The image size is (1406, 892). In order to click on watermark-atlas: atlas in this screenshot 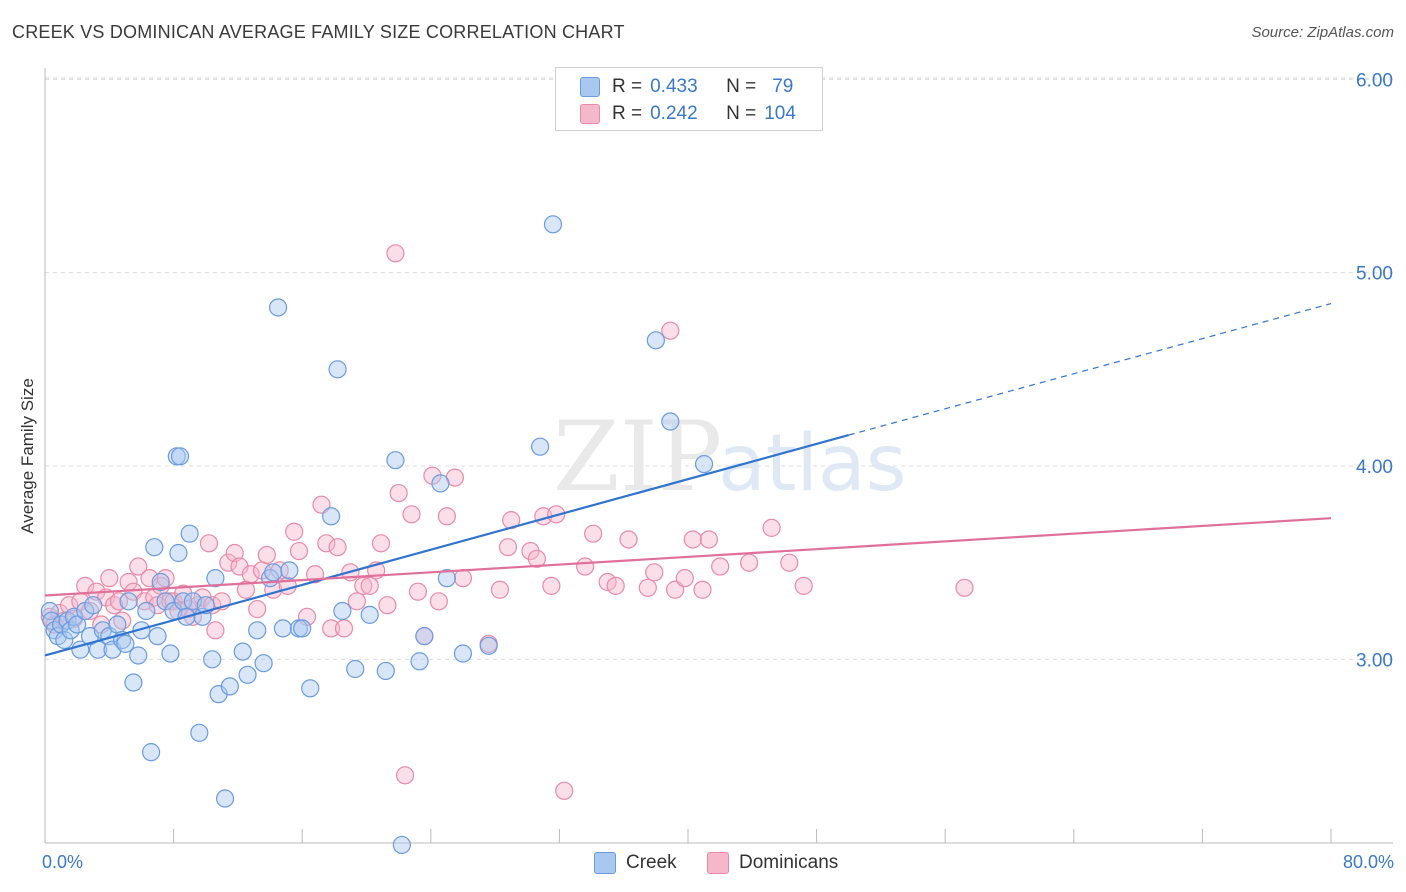, I will do `click(812, 464)`.